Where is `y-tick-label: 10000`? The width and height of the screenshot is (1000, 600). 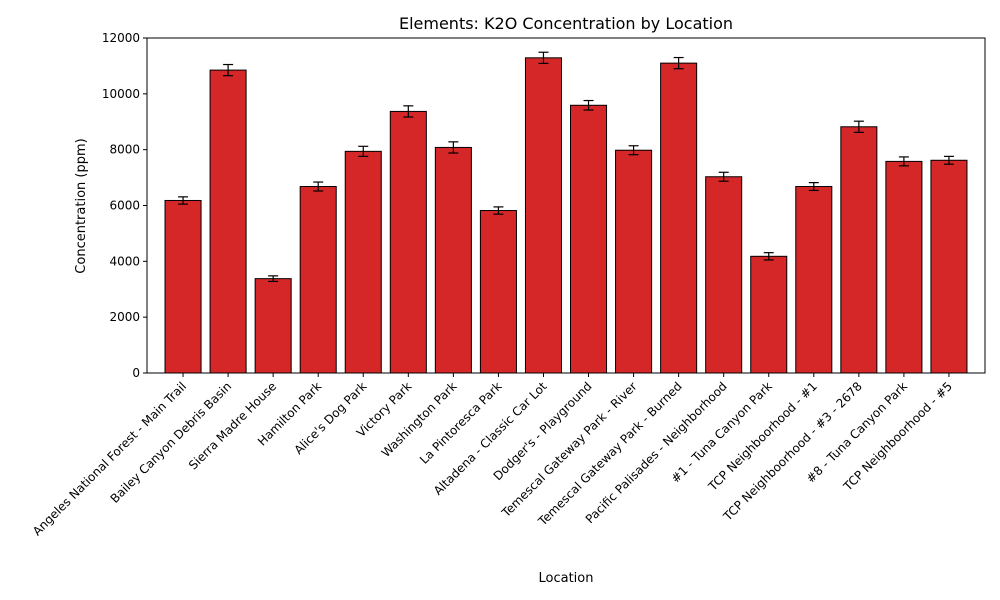 y-tick-label: 10000 is located at coordinates (121, 94).